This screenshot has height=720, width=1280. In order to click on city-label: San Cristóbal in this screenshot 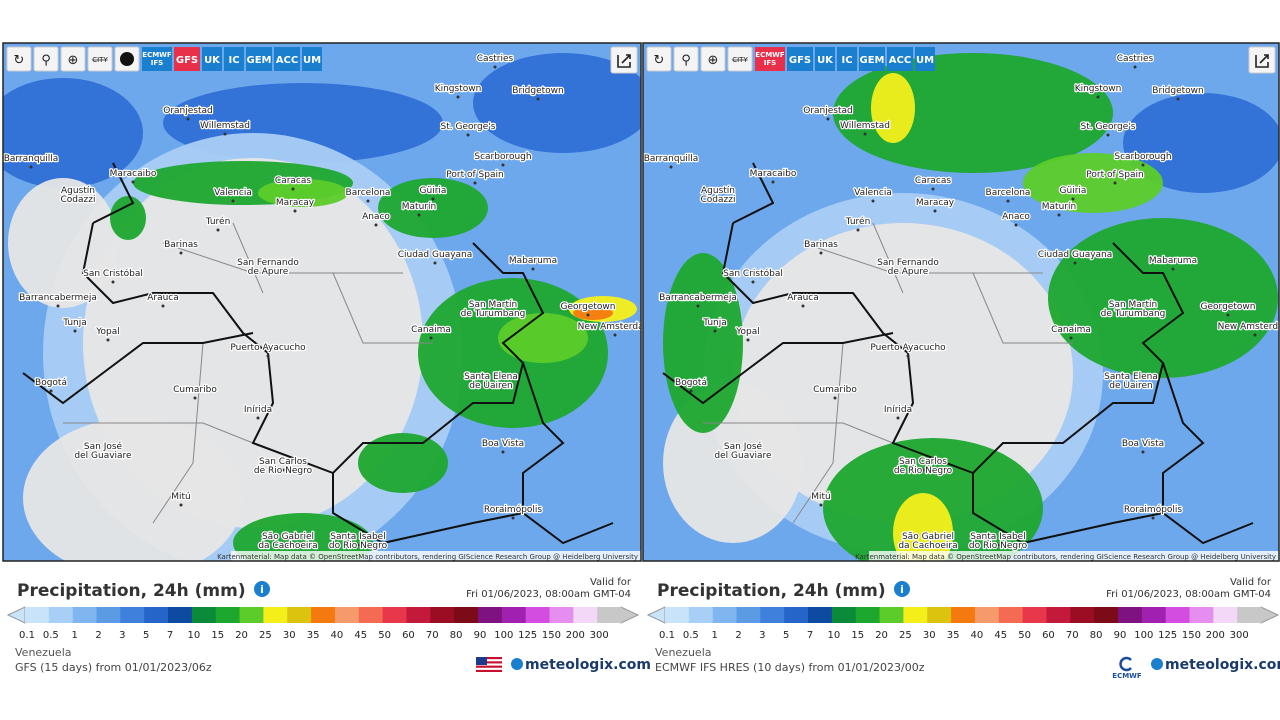, I will do `click(753, 273)`.